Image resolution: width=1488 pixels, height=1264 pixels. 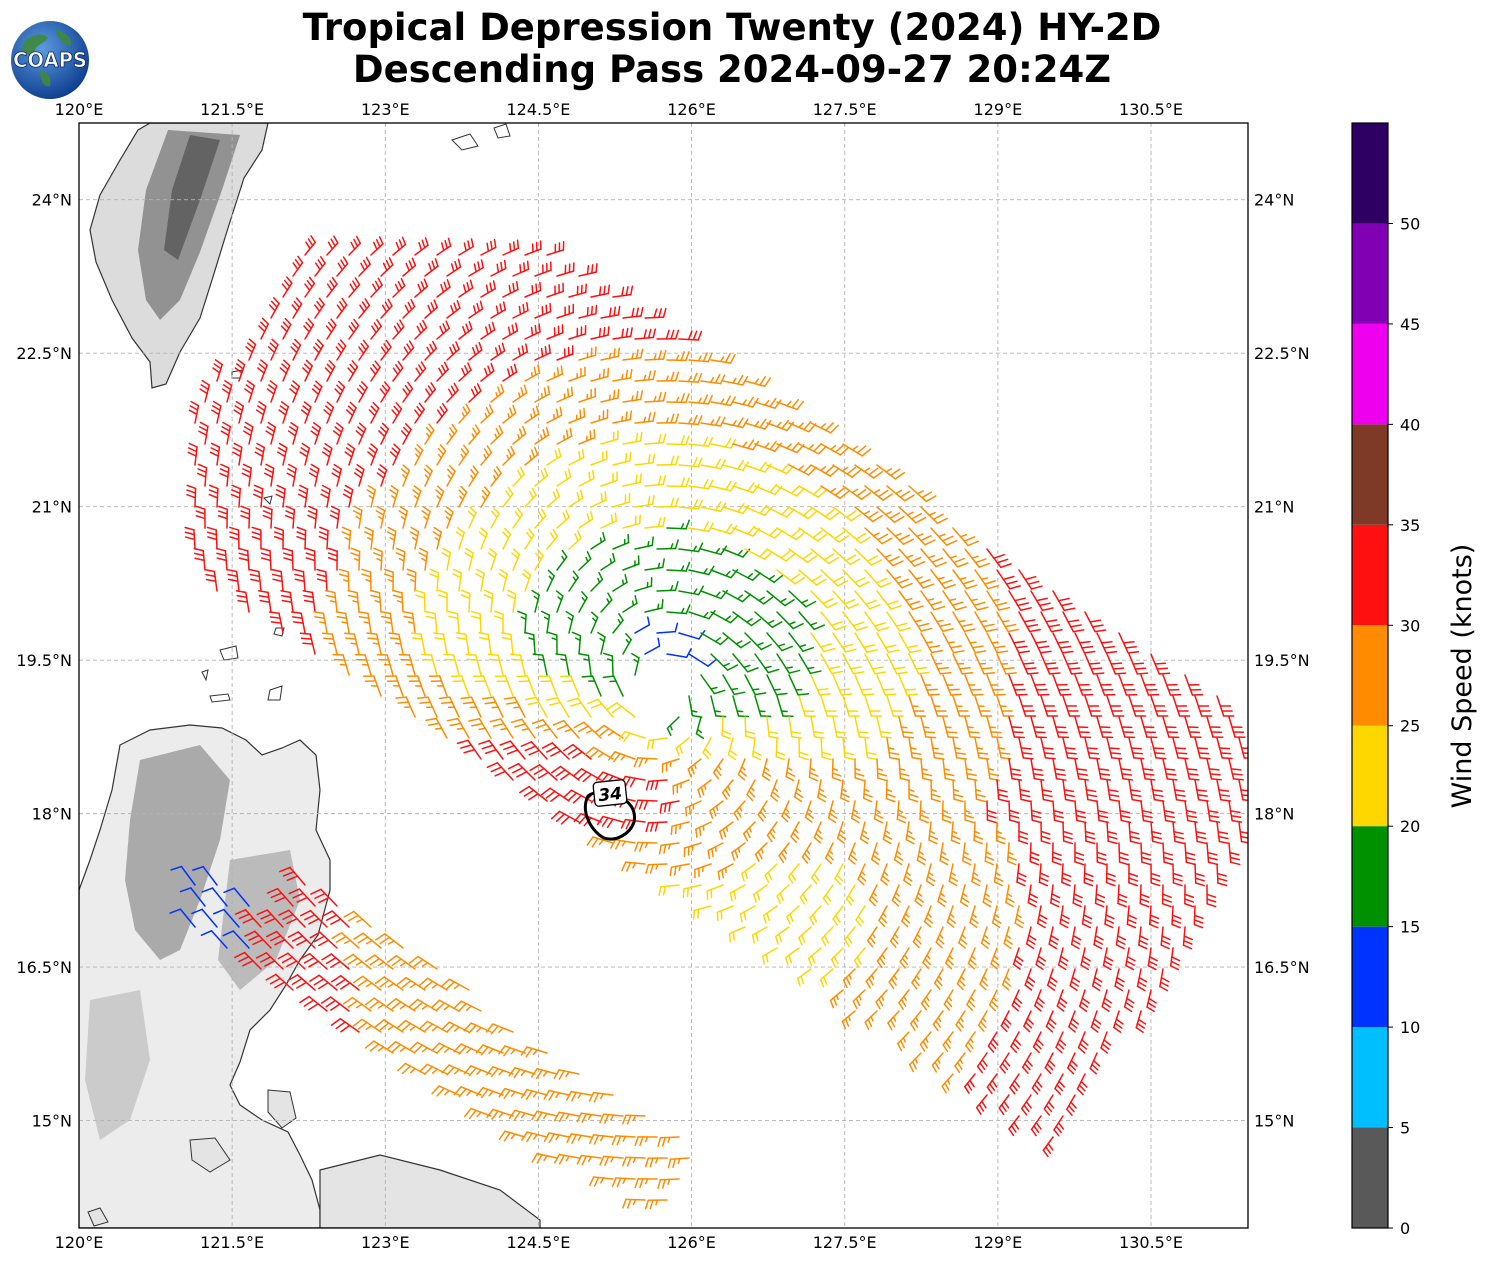 What do you see at coordinates (1274, 200) in the screenshot?
I see `lat-tick-label-right: 24°N` at bounding box center [1274, 200].